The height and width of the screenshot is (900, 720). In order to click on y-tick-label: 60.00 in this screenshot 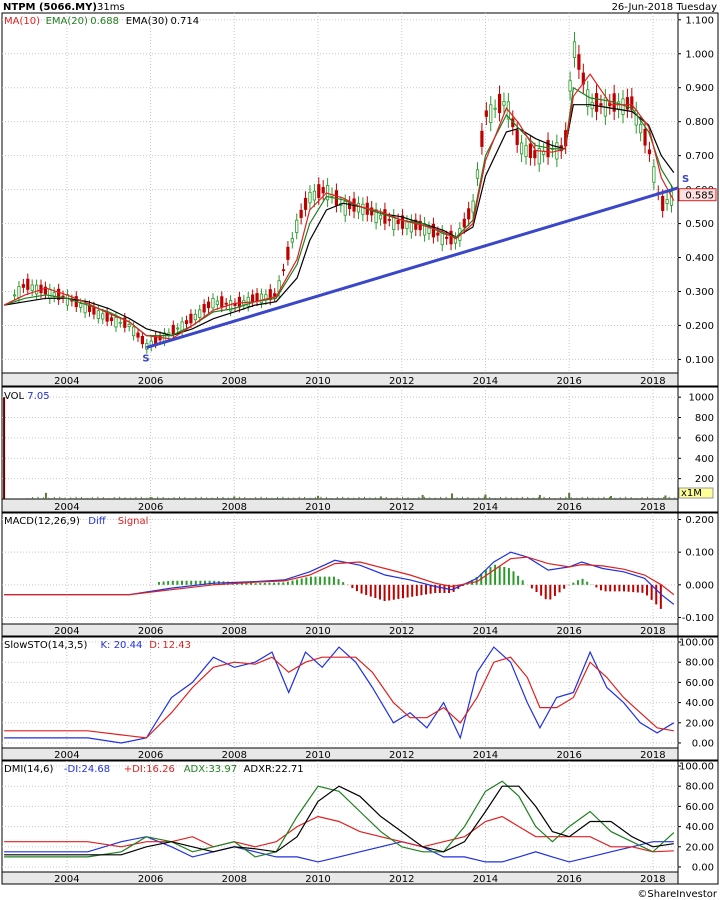, I will do `click(699, 683)`.